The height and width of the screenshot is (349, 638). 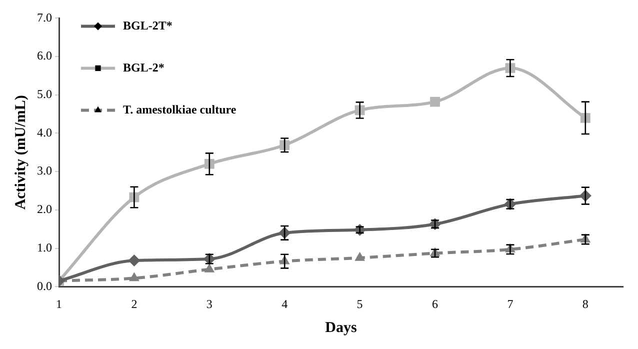 I want to click on x-tick-label: 2, so click(x=134, y=303).